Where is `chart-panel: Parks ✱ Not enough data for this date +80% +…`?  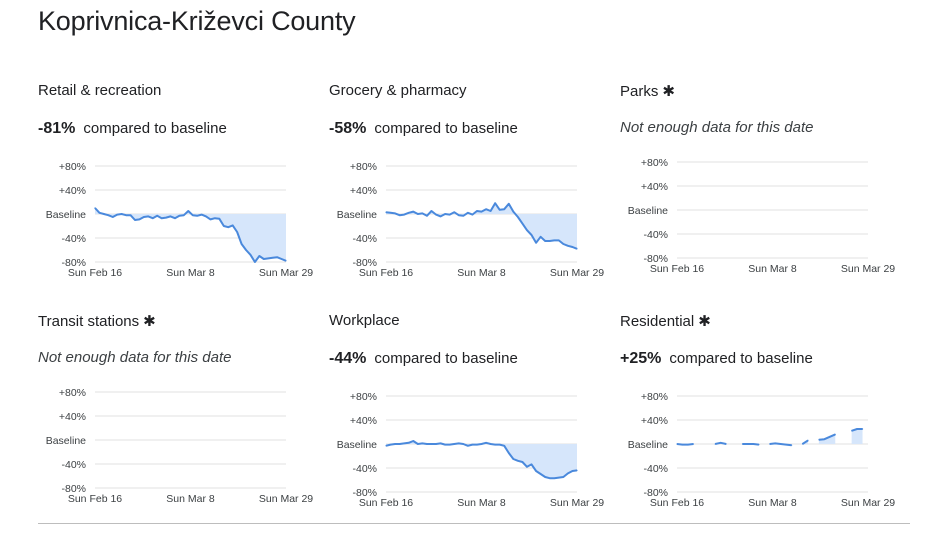 chart-panel: Parks ✱ Not enough data for this date +80% +… is located at coordinates (765, 182).